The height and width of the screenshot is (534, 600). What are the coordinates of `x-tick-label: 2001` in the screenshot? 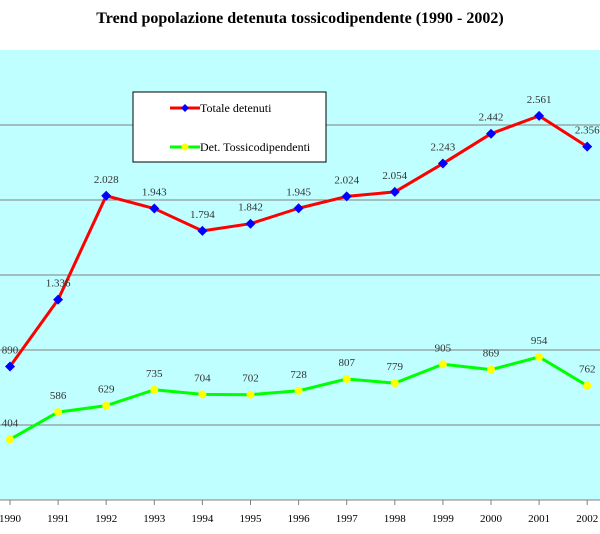 It's located at (539, 519).